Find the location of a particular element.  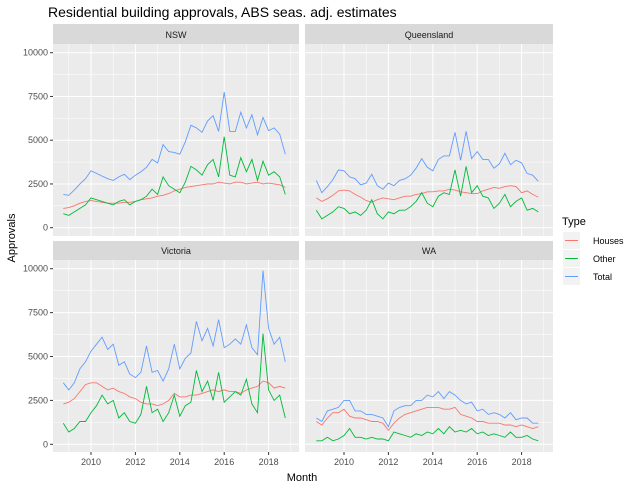

facet-label: NSW is located at coordinates (177, 35).